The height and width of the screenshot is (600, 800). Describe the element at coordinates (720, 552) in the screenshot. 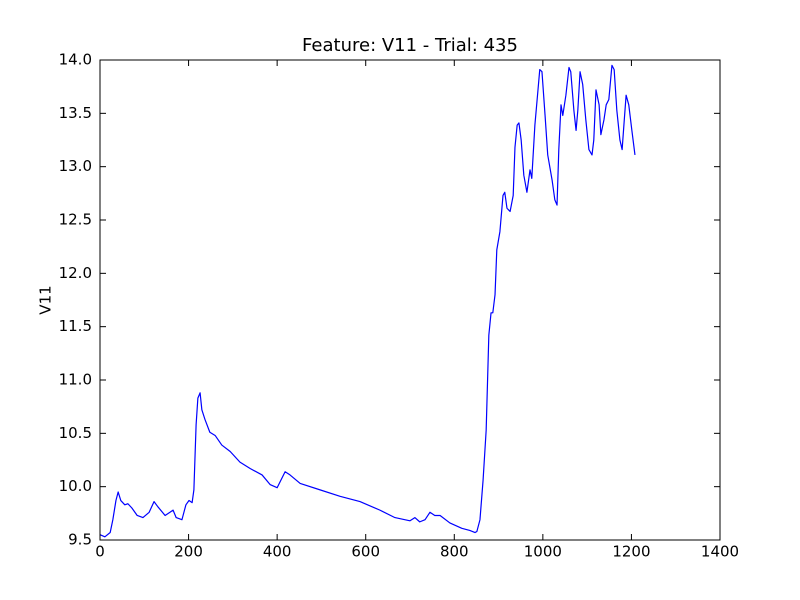

I see `x-tick-label: 1400` at that location.